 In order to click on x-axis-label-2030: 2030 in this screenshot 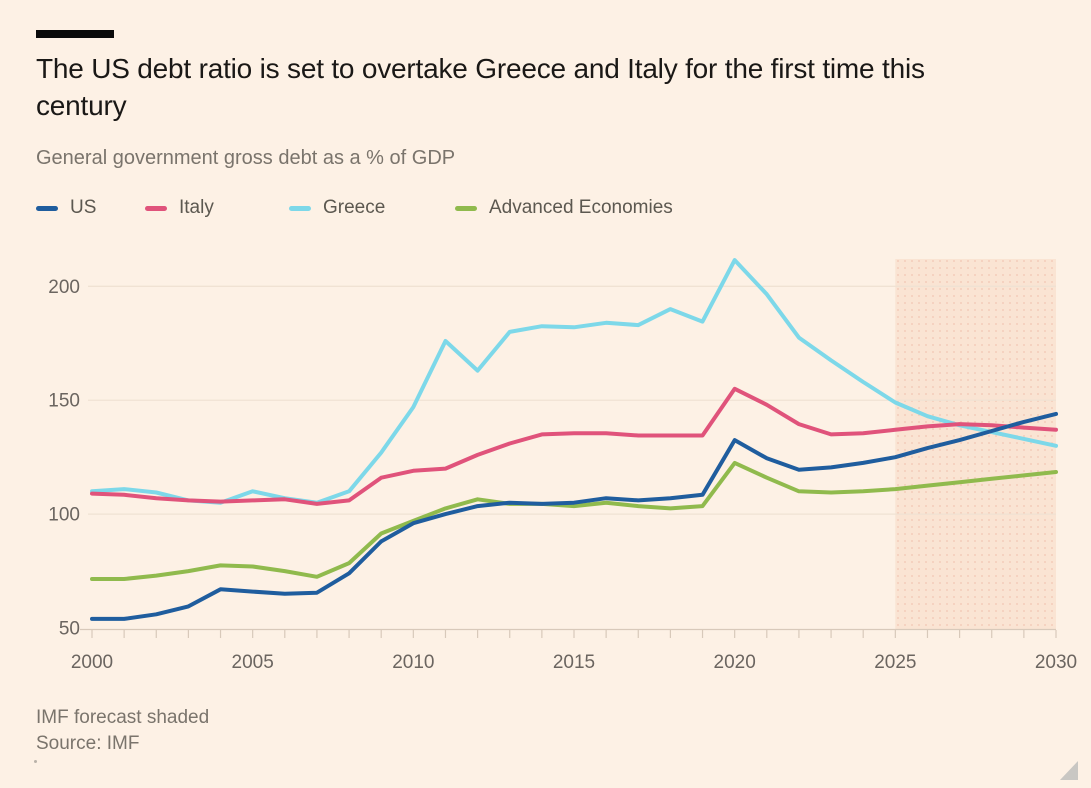, I will do `click(1056, 662)`.